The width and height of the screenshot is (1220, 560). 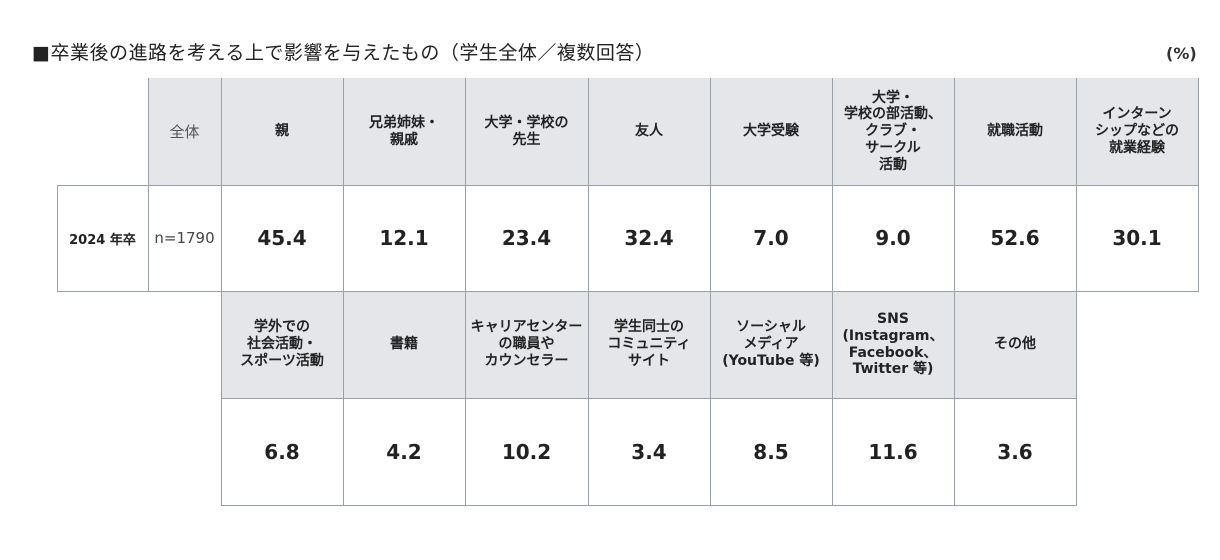 What do you see at coordinates (771, 131) in the screenshot?
I see `header-cell: 大学受験` at bounding box center [771, 131].